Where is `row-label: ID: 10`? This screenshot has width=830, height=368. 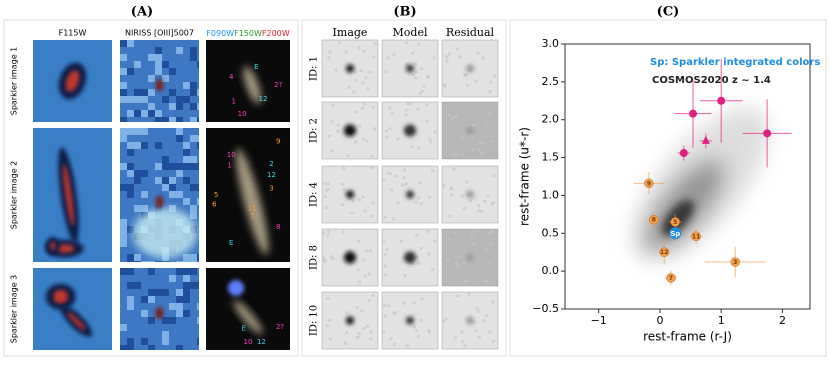
row-label: ID: 10 is located at coordinates (314, 320).